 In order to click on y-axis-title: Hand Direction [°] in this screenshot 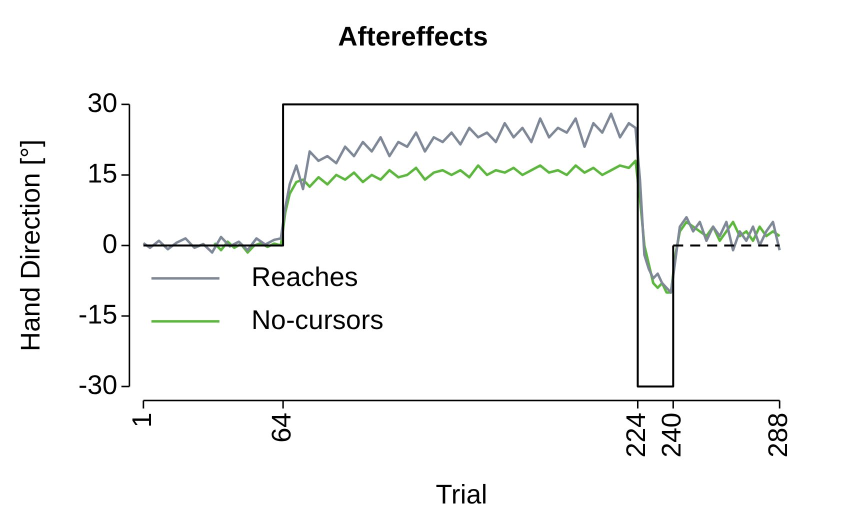, I will do `click(31, 246)`.